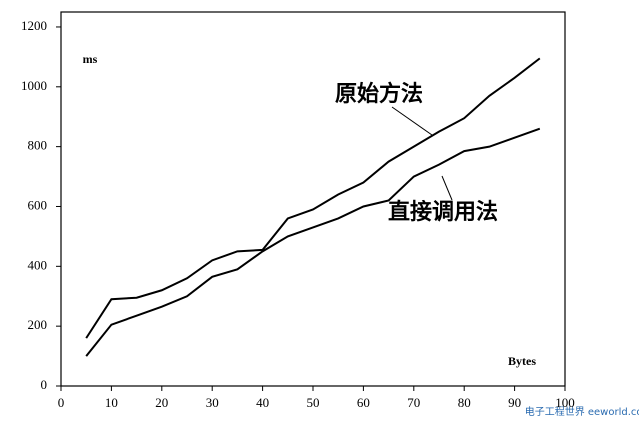  What do you see at coordinates (38, 204) in the screenshot?
I see `y-tick-label: 600` at bounding box center [38, 204].